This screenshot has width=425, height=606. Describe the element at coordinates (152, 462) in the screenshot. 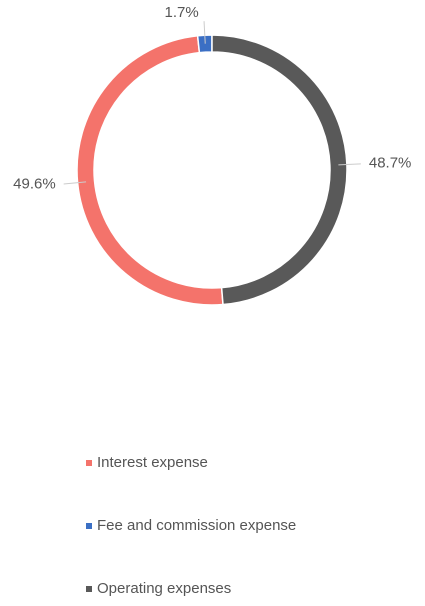

I see `legend-label: Interest expense` at that location.